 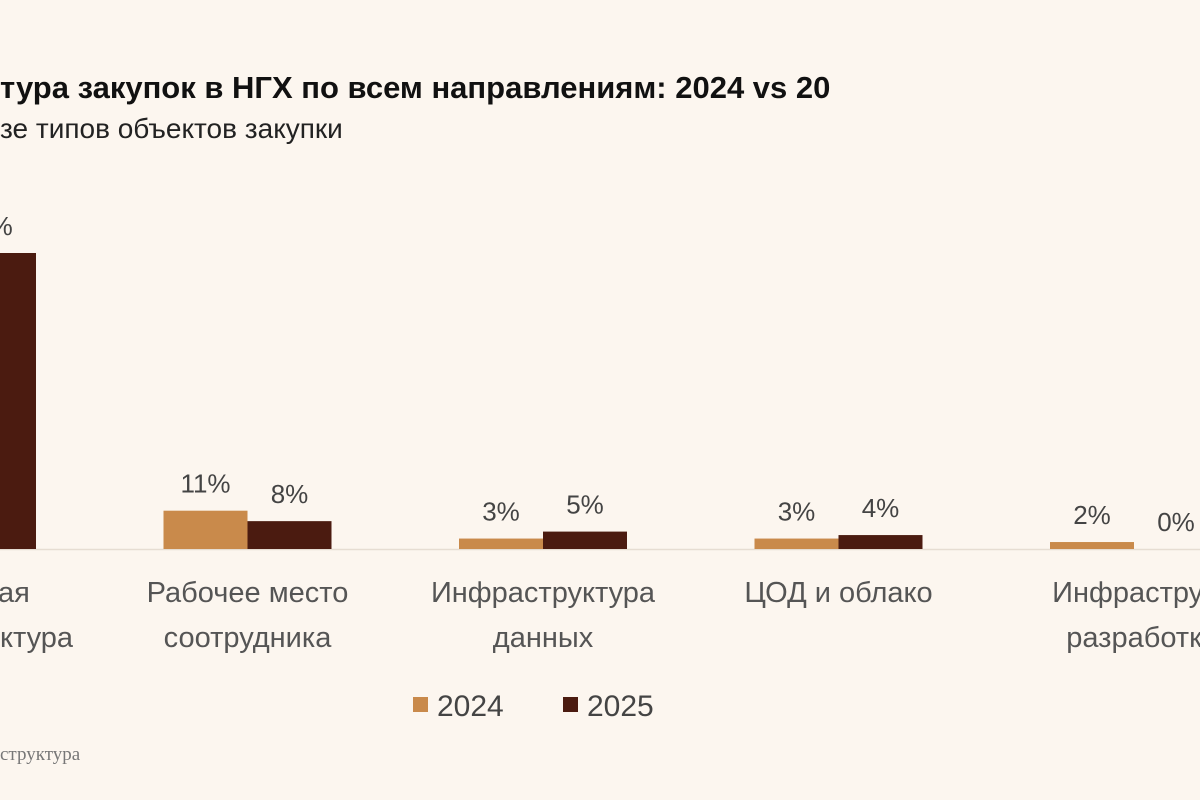 I want to click on category-label: Инфраструктура, so click(x=543, y=593).